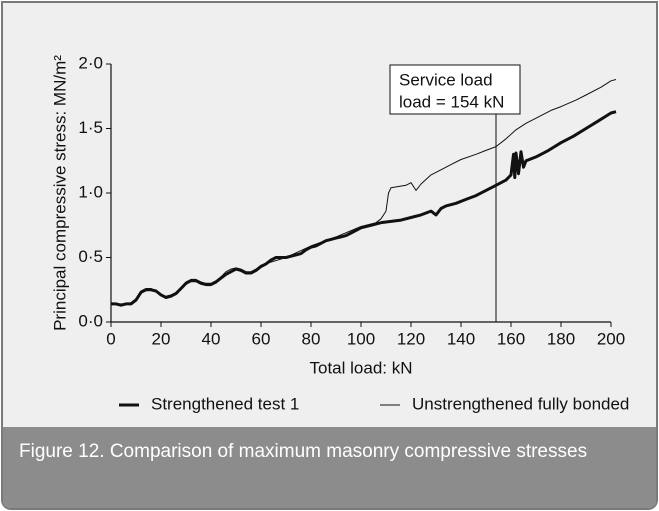 Image resolution: width=659 pixels, height=511 pixels. I want to click on annotation-box, so click(455, 89).